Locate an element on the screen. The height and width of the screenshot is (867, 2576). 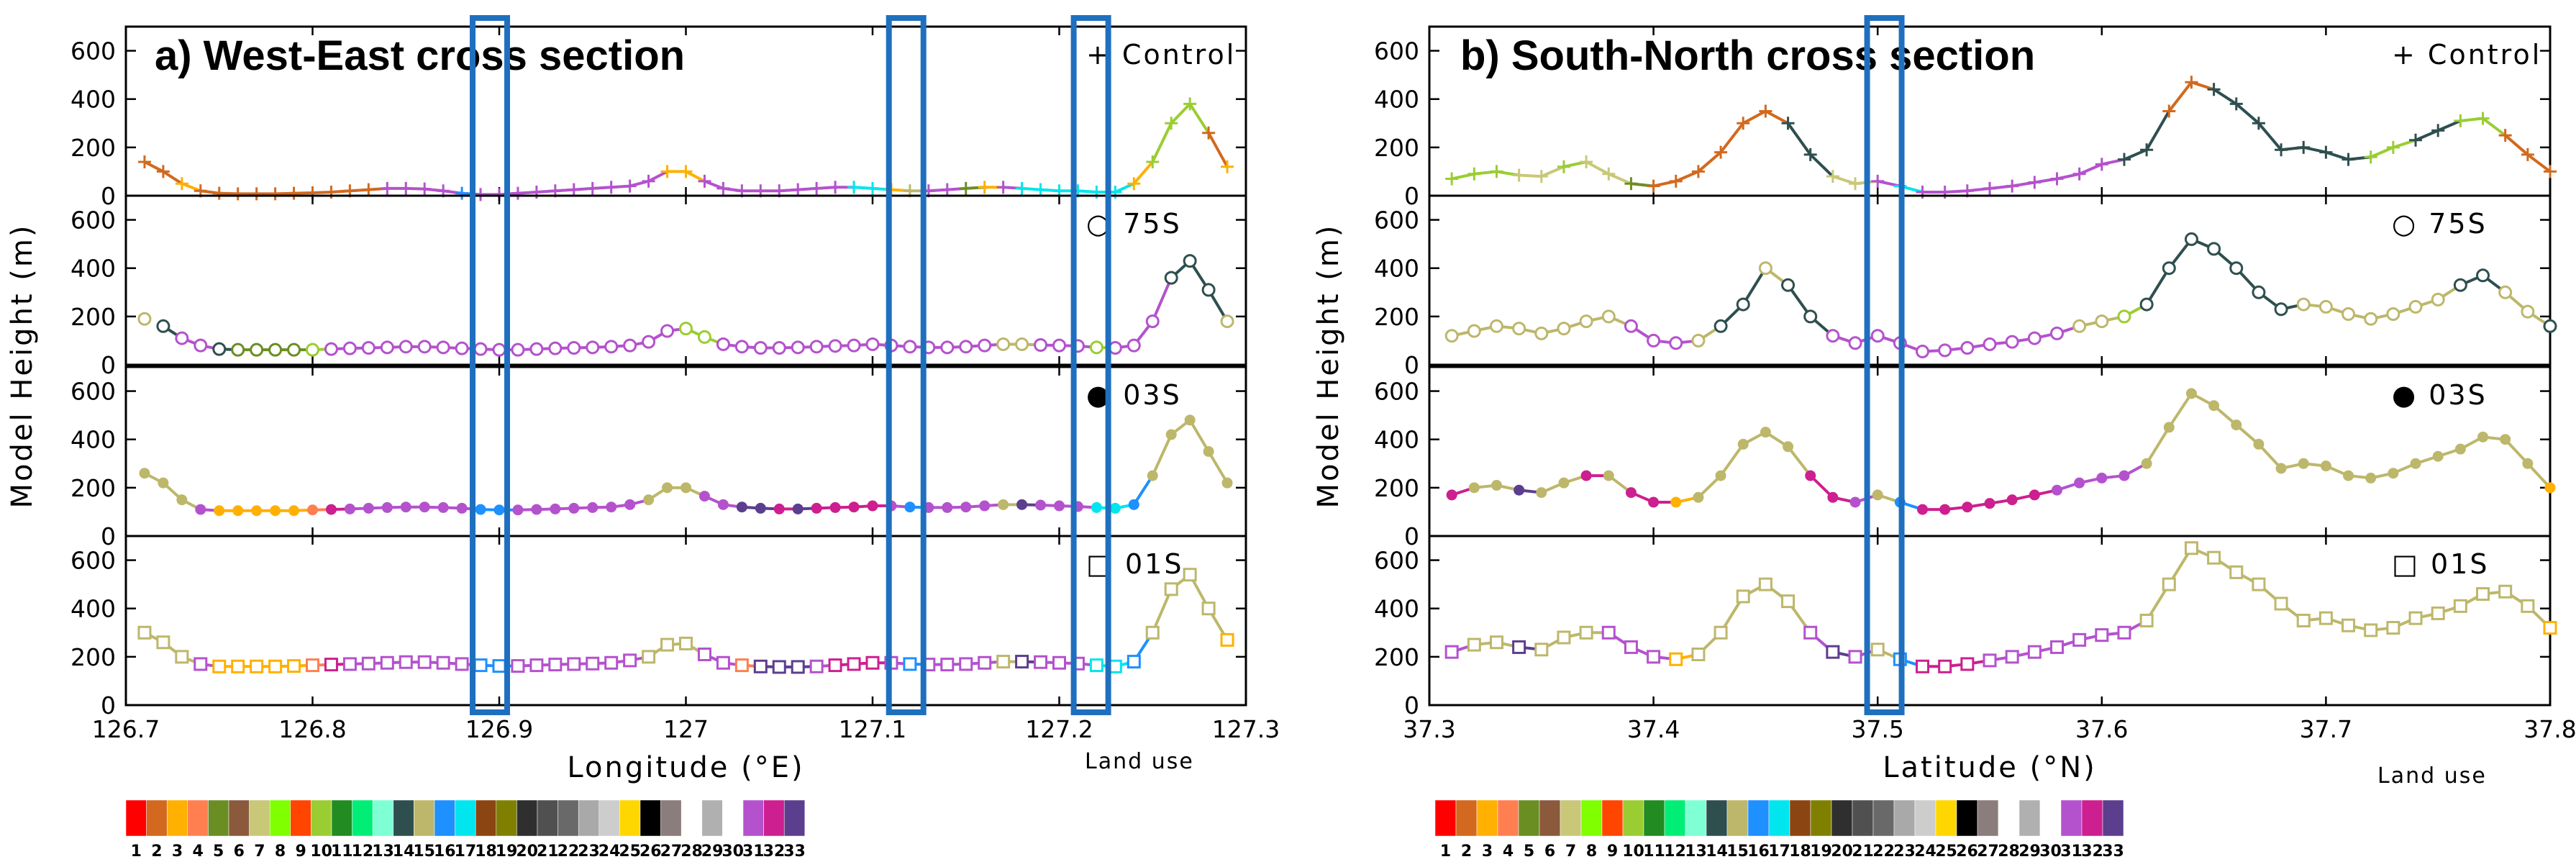
x-tick-label: 126.8 is located at coordinates (312, 729).